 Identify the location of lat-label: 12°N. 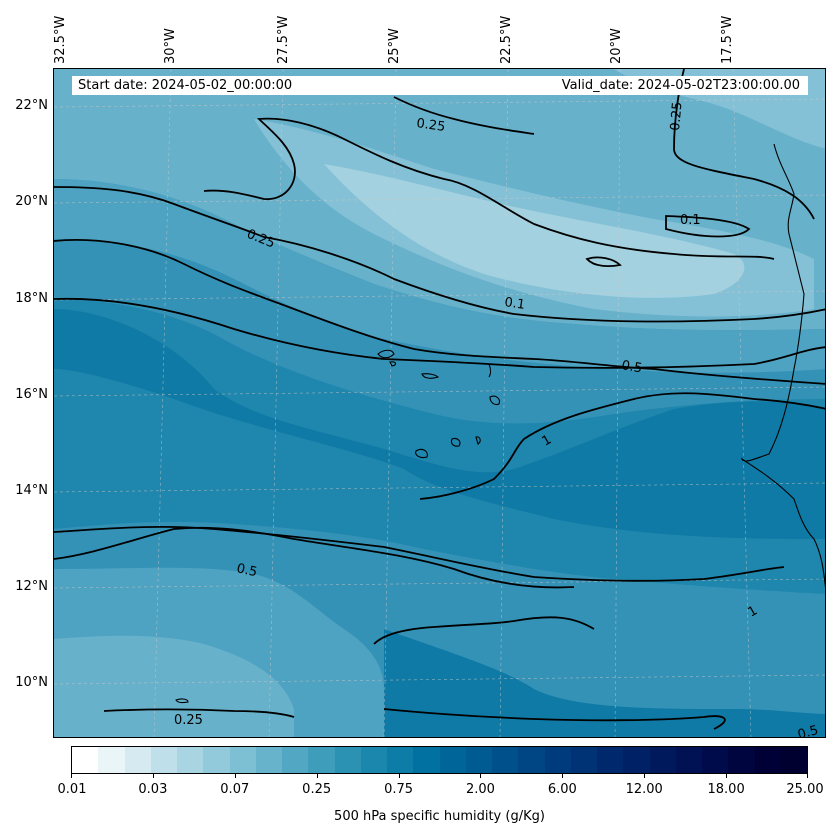
(31, 586).